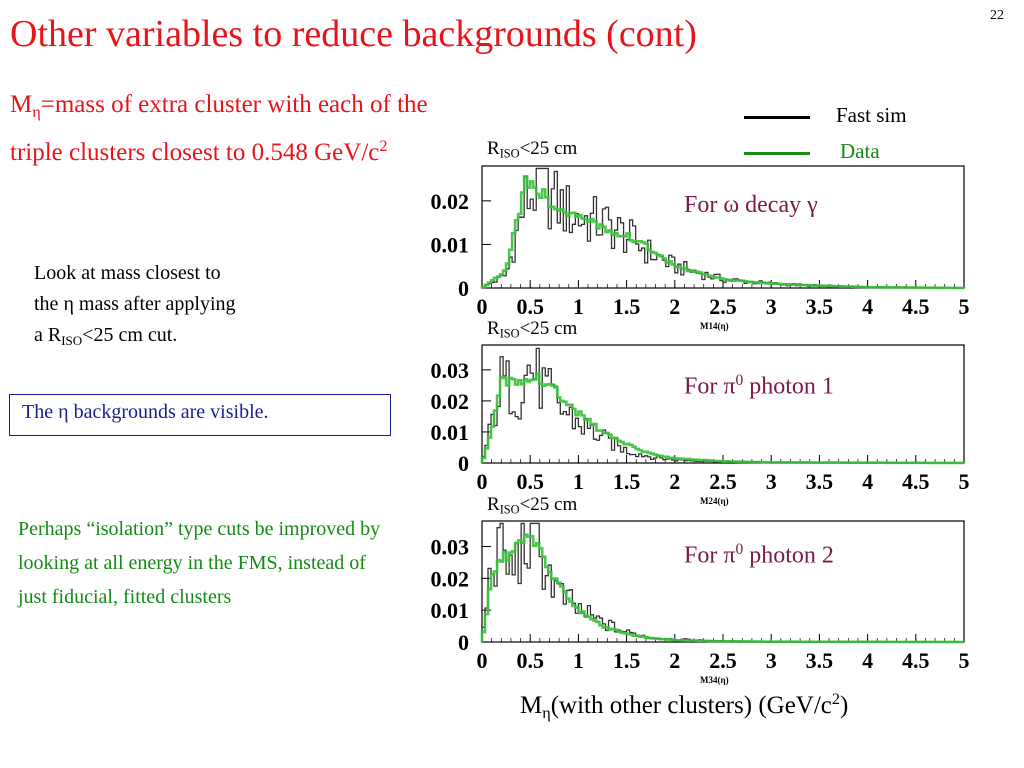  Describe the element at coordinates (871, 115) in the screenshot. I see `legend-label-fastsim: Fast sim` at that location.